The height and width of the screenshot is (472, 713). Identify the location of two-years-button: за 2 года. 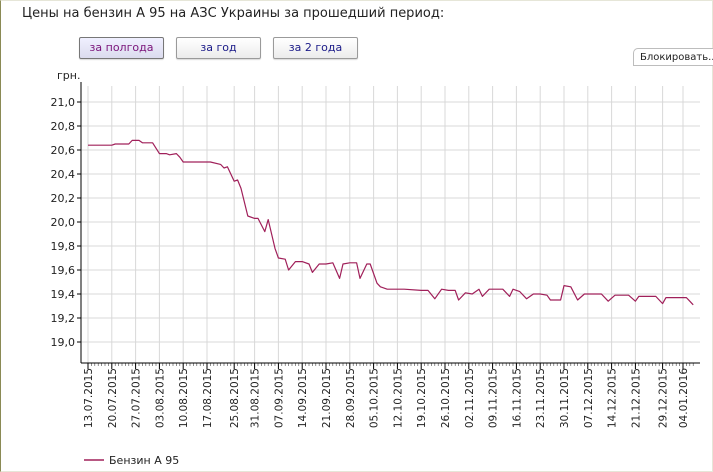
(315, 48).